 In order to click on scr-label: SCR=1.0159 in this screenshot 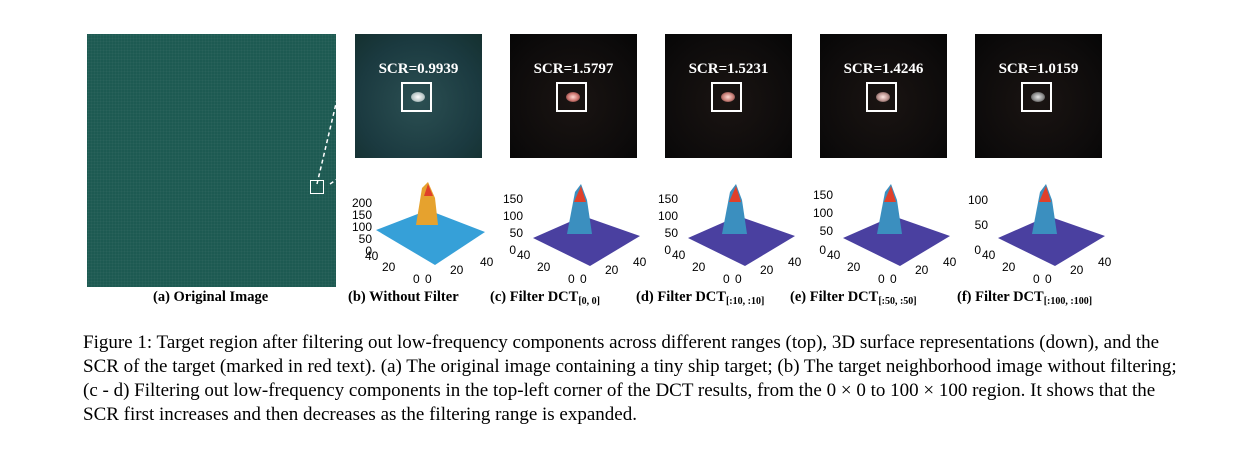, I will do `click(1038, 69)`.